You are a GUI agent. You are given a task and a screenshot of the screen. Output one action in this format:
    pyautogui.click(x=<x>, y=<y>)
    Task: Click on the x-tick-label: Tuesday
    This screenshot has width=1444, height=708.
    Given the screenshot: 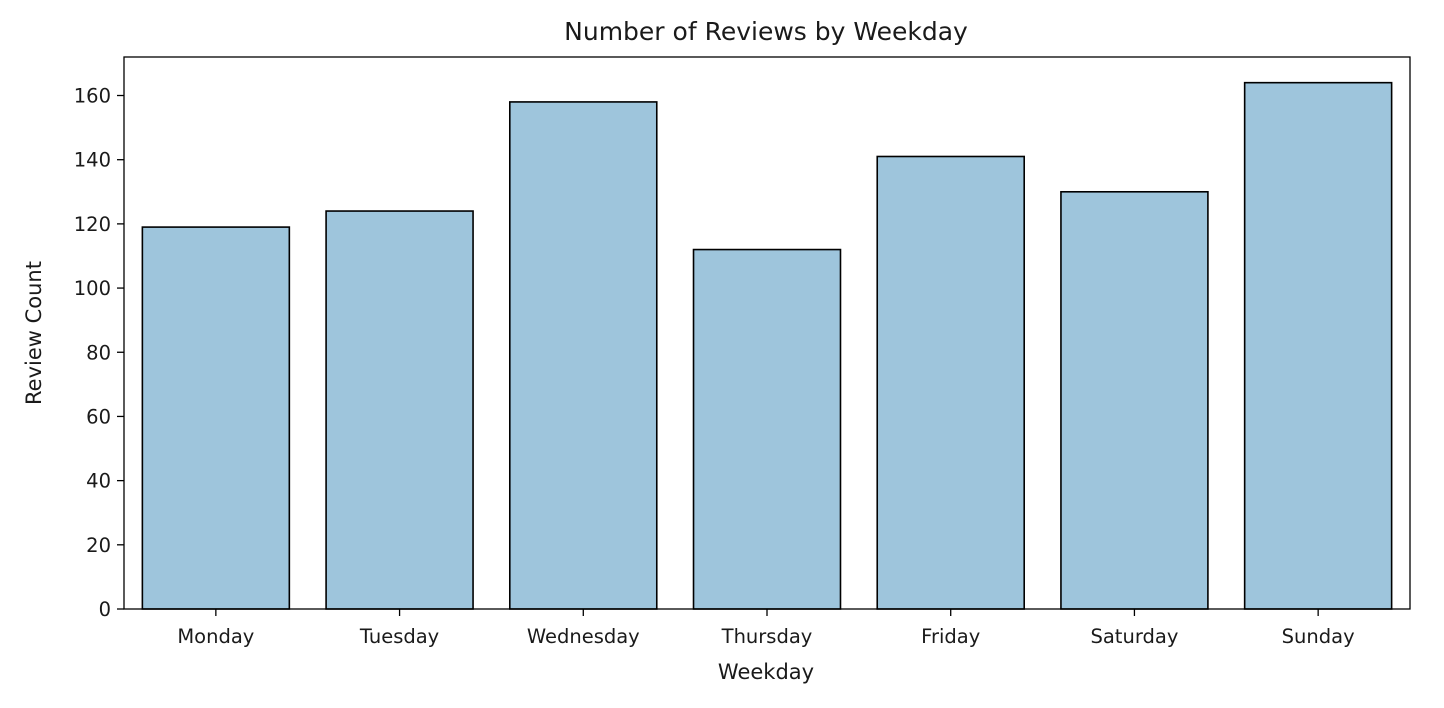 What is the action you would take?
    pyautogui.click(x=399, y=636)
    